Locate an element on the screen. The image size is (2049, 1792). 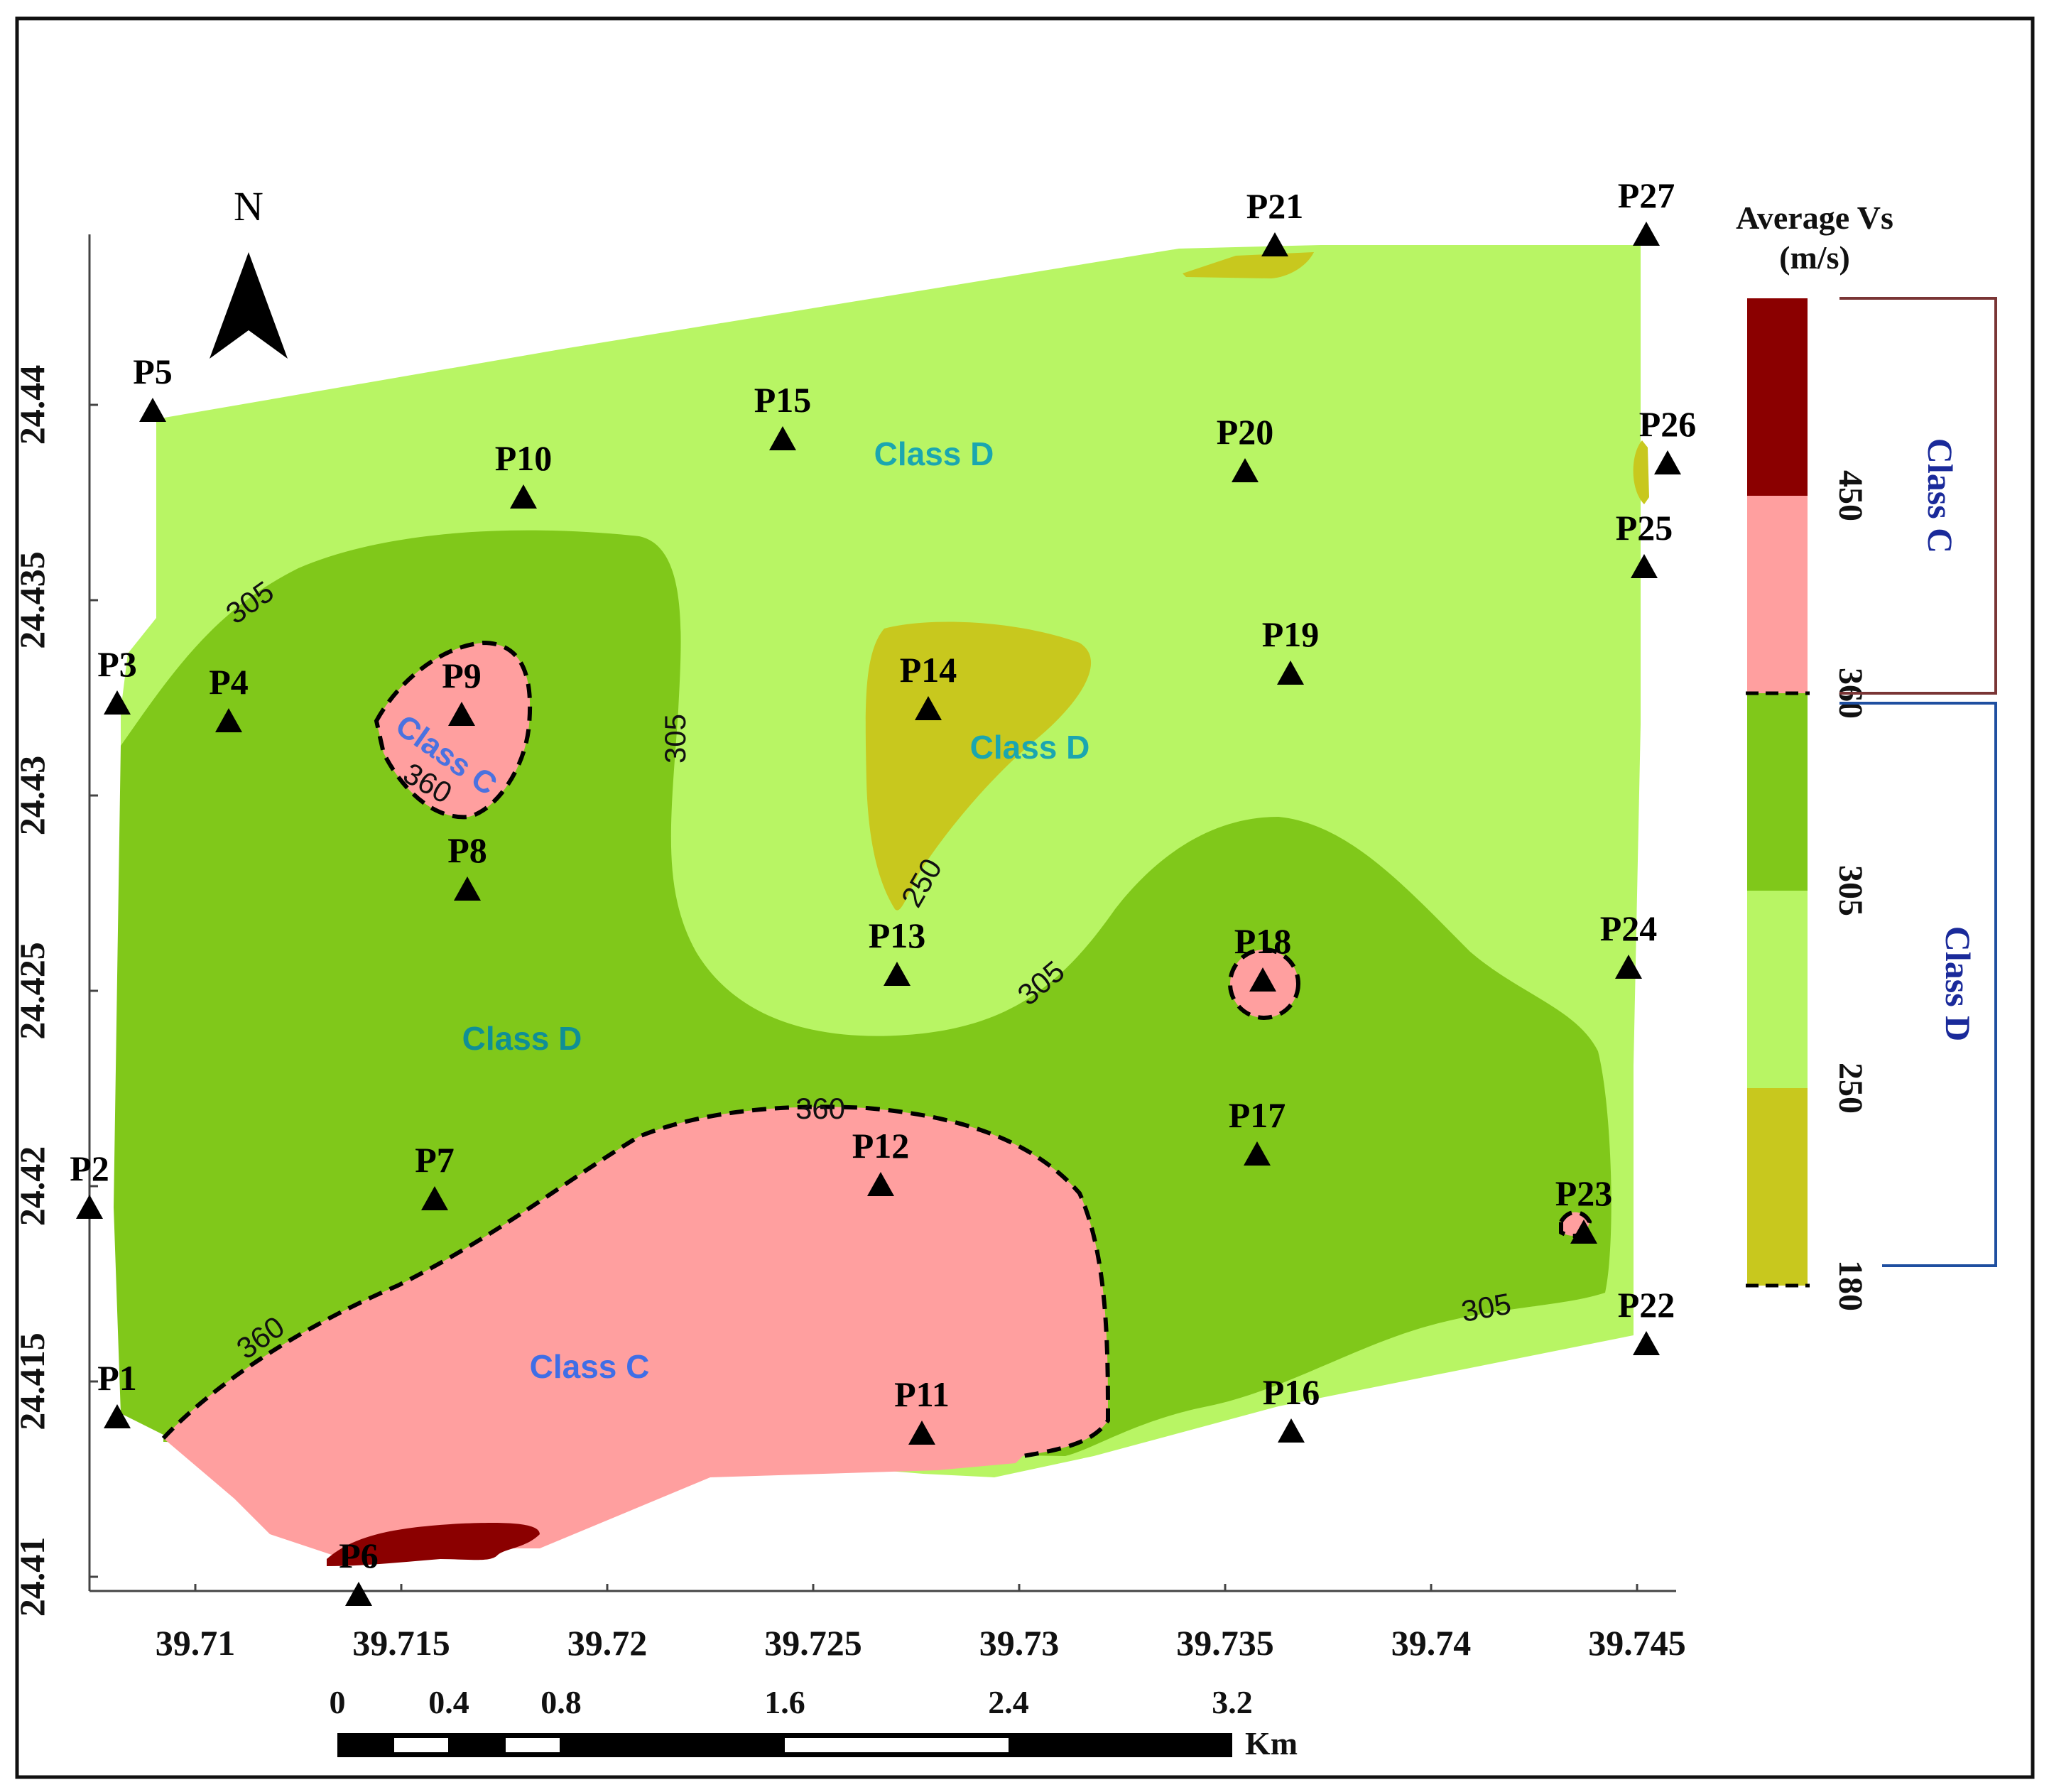
zone-180-250-p14 is located at coordinates (978, 766).